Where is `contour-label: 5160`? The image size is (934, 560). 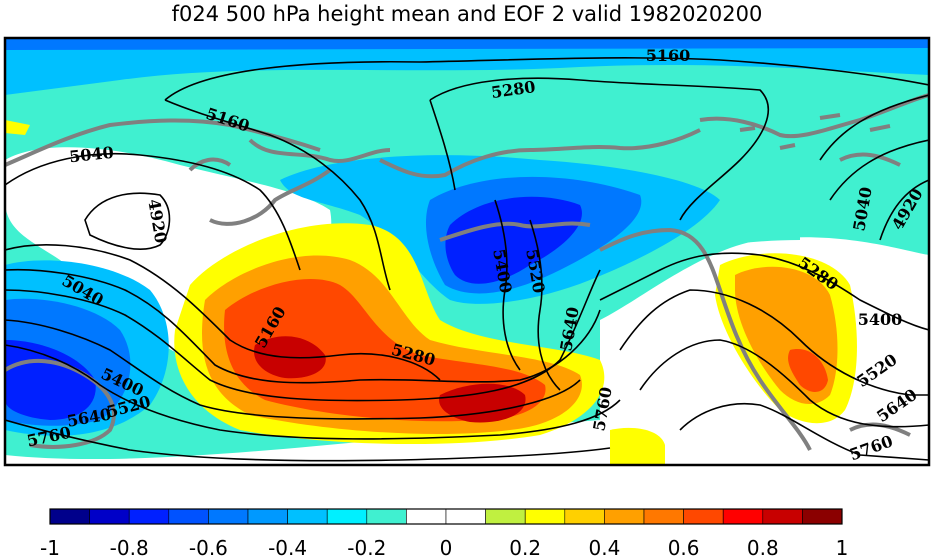 contour-label: 5160 is located at coordinates (668, 55).